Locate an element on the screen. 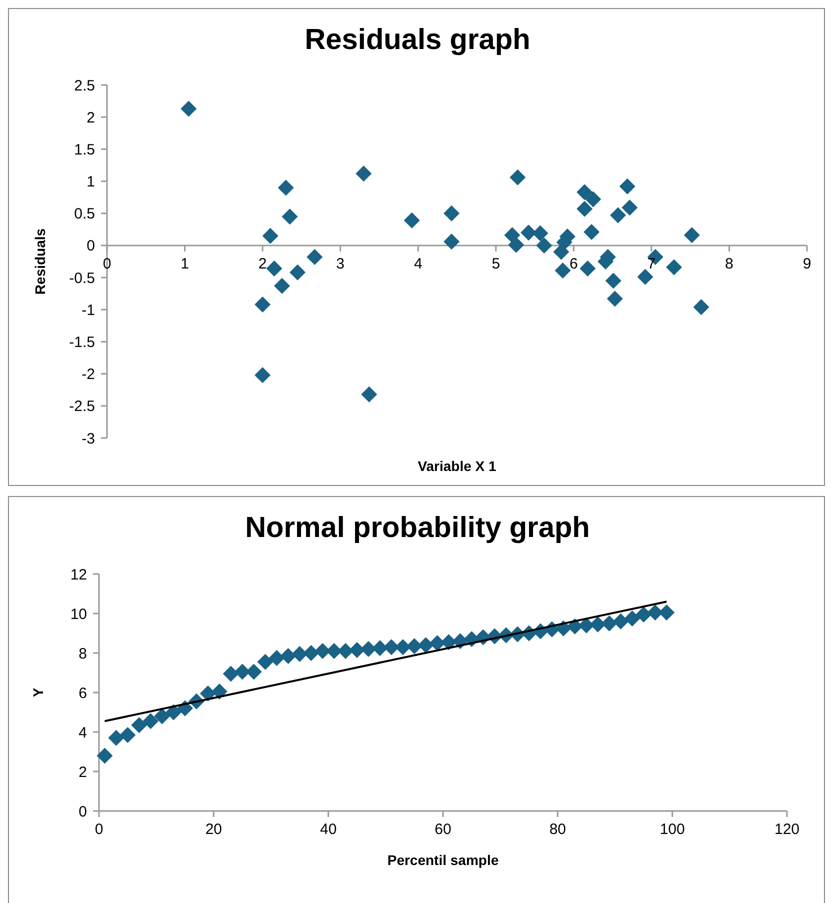  x-tick-label: 2 is located at coordinates (262, 263).